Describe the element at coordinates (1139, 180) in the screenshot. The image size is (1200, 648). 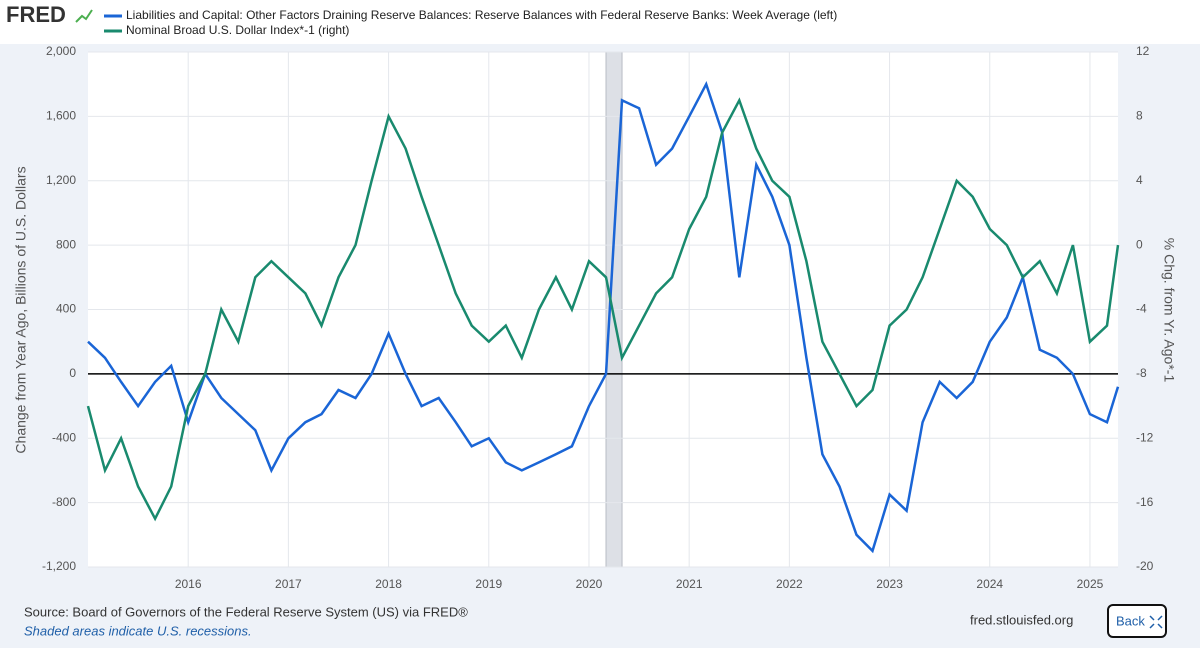
I see `y2-tick-label: 4` at that location.